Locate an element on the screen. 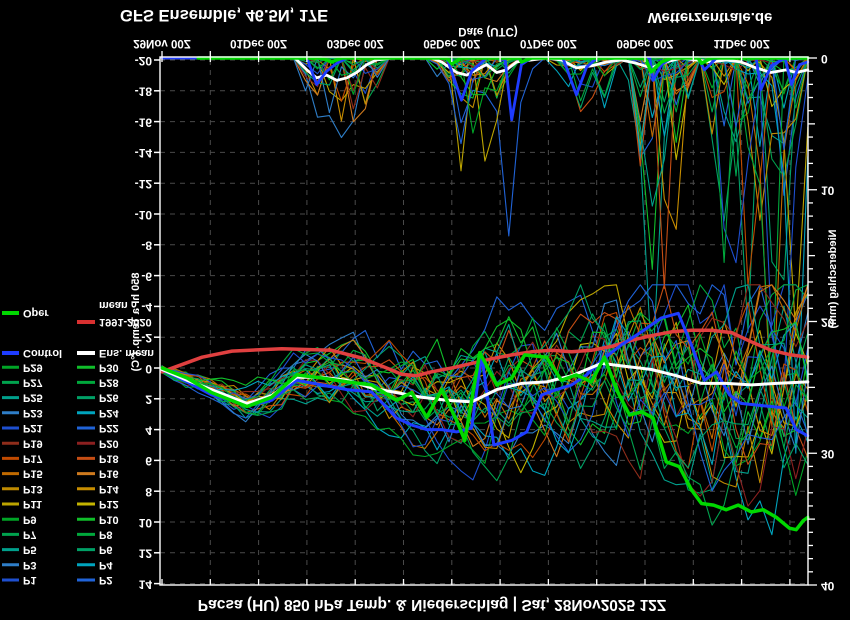 The width and height of the screenshot is (850, 620). series-clim-mean-temp is located at coordinates (485, 353).